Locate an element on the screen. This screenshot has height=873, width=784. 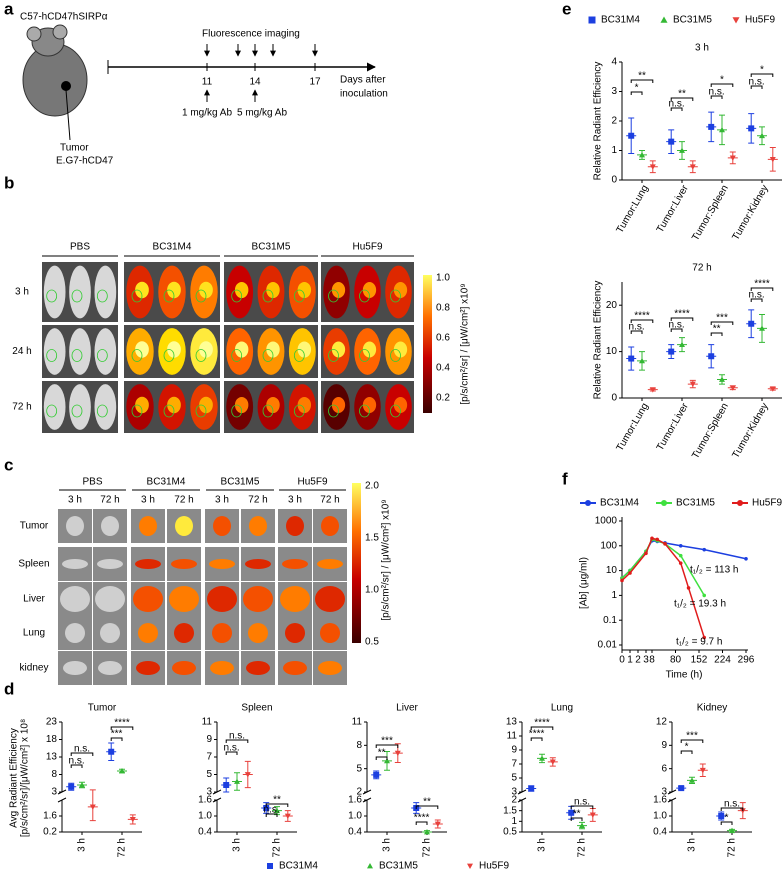
x-tick-label: 3 is located at coordinates (646, 660).